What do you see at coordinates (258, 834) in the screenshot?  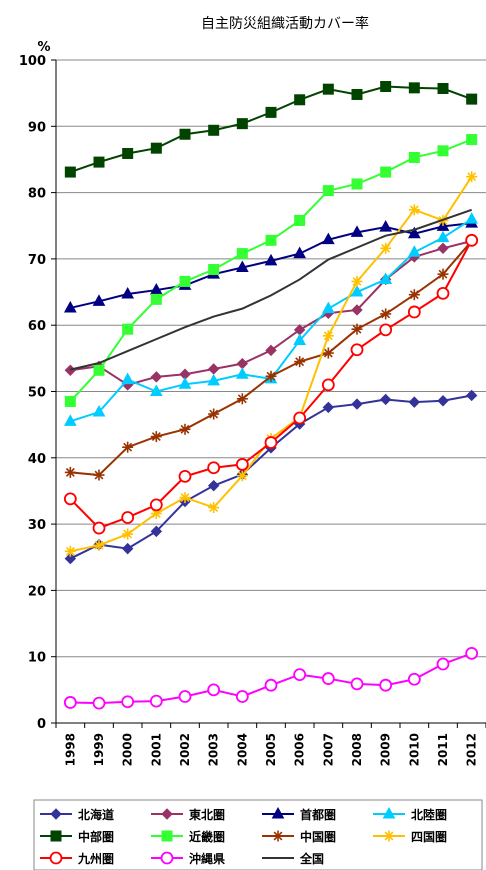 I see `legend-box` at bounding box center [258, 834].